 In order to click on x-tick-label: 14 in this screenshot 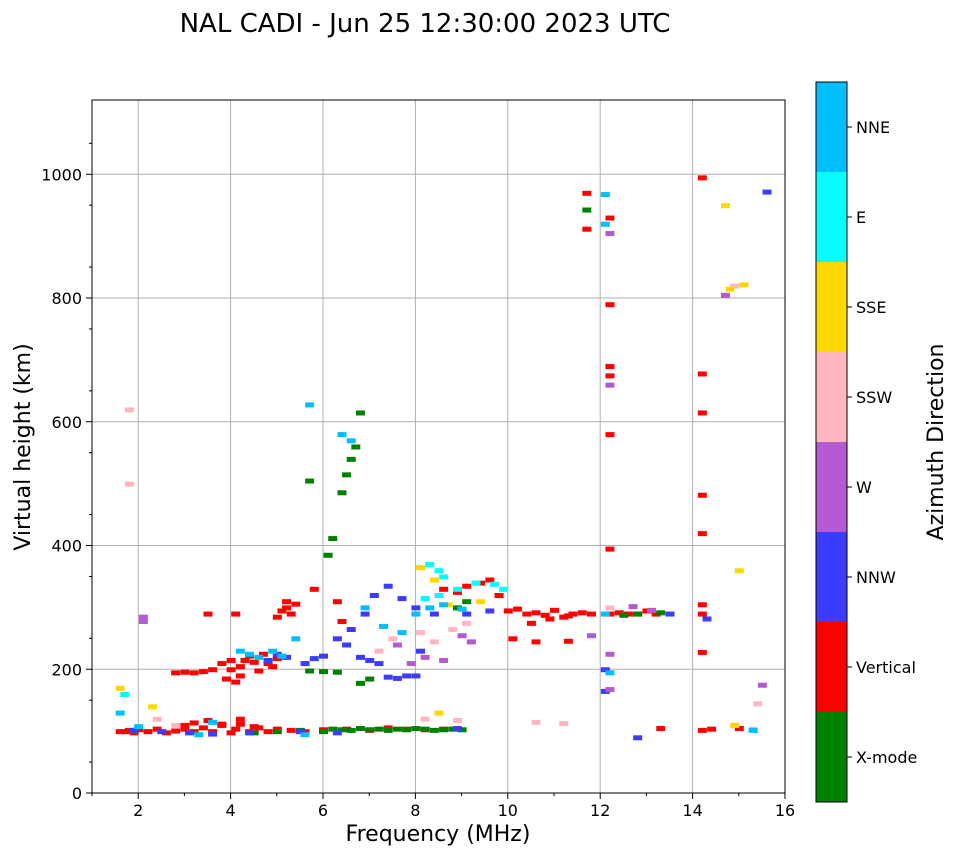, I will do `click(692, 810)`.